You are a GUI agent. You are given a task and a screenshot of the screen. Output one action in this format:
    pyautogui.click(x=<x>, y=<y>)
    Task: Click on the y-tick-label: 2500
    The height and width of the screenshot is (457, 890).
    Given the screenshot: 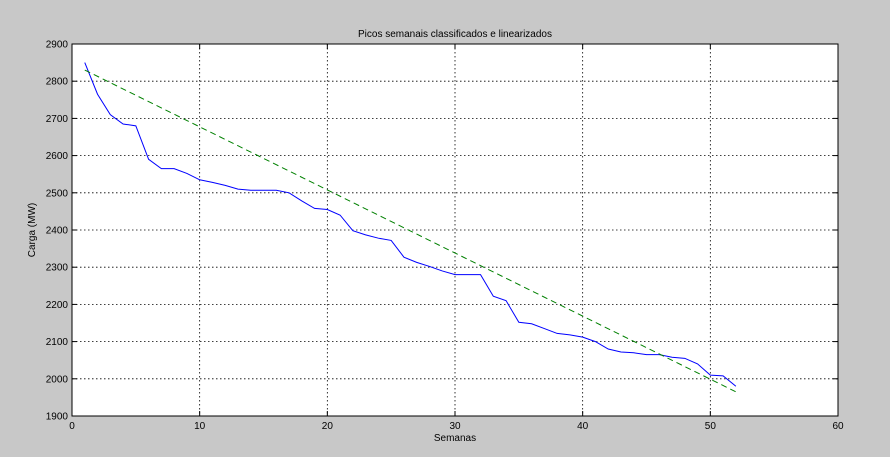 What is the action you would take?
    pyautogui.click(x=57, y=193)
    